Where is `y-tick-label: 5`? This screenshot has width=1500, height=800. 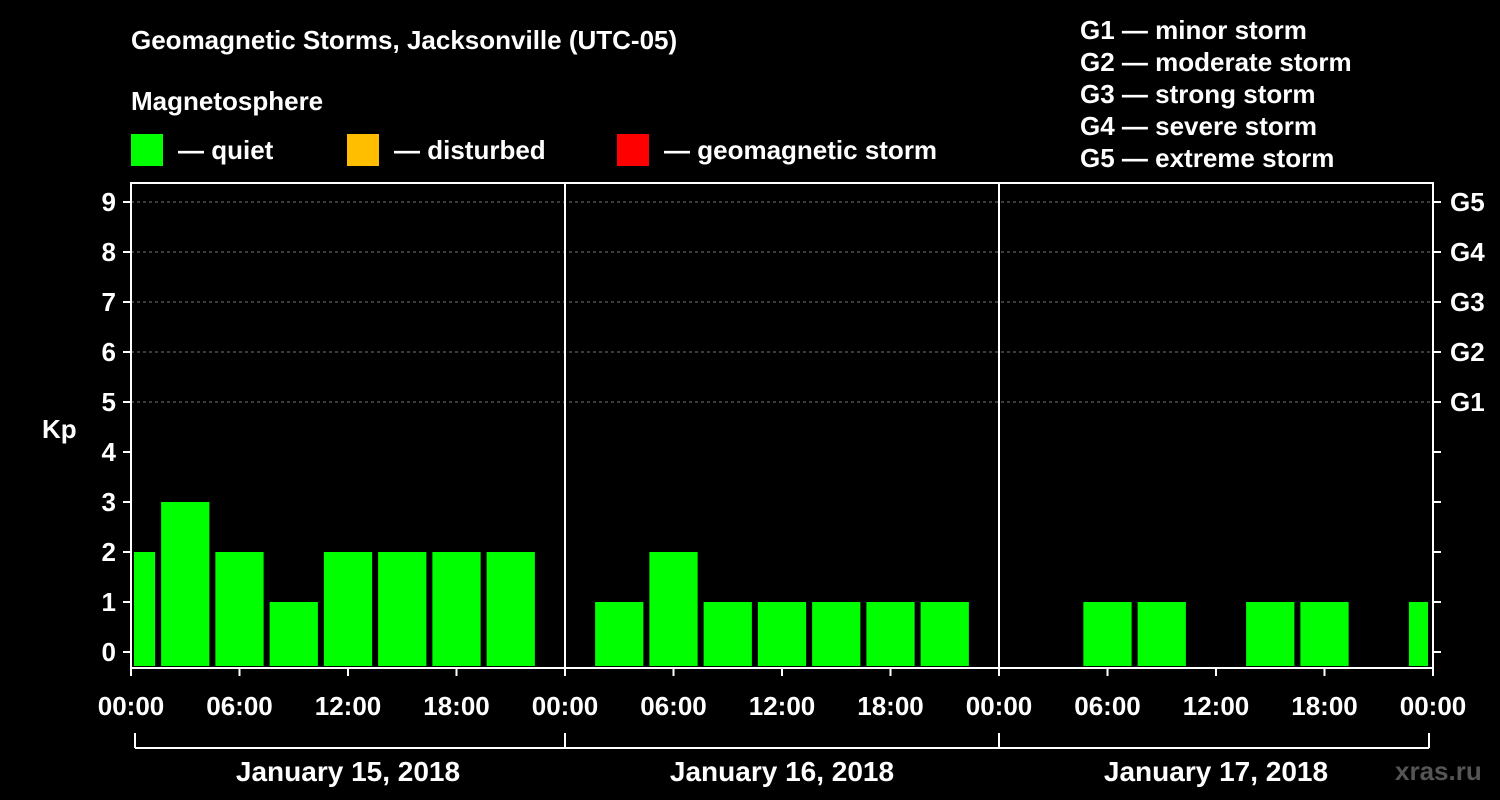
y-tick-label: 5 is located at coordinates (109, 402).